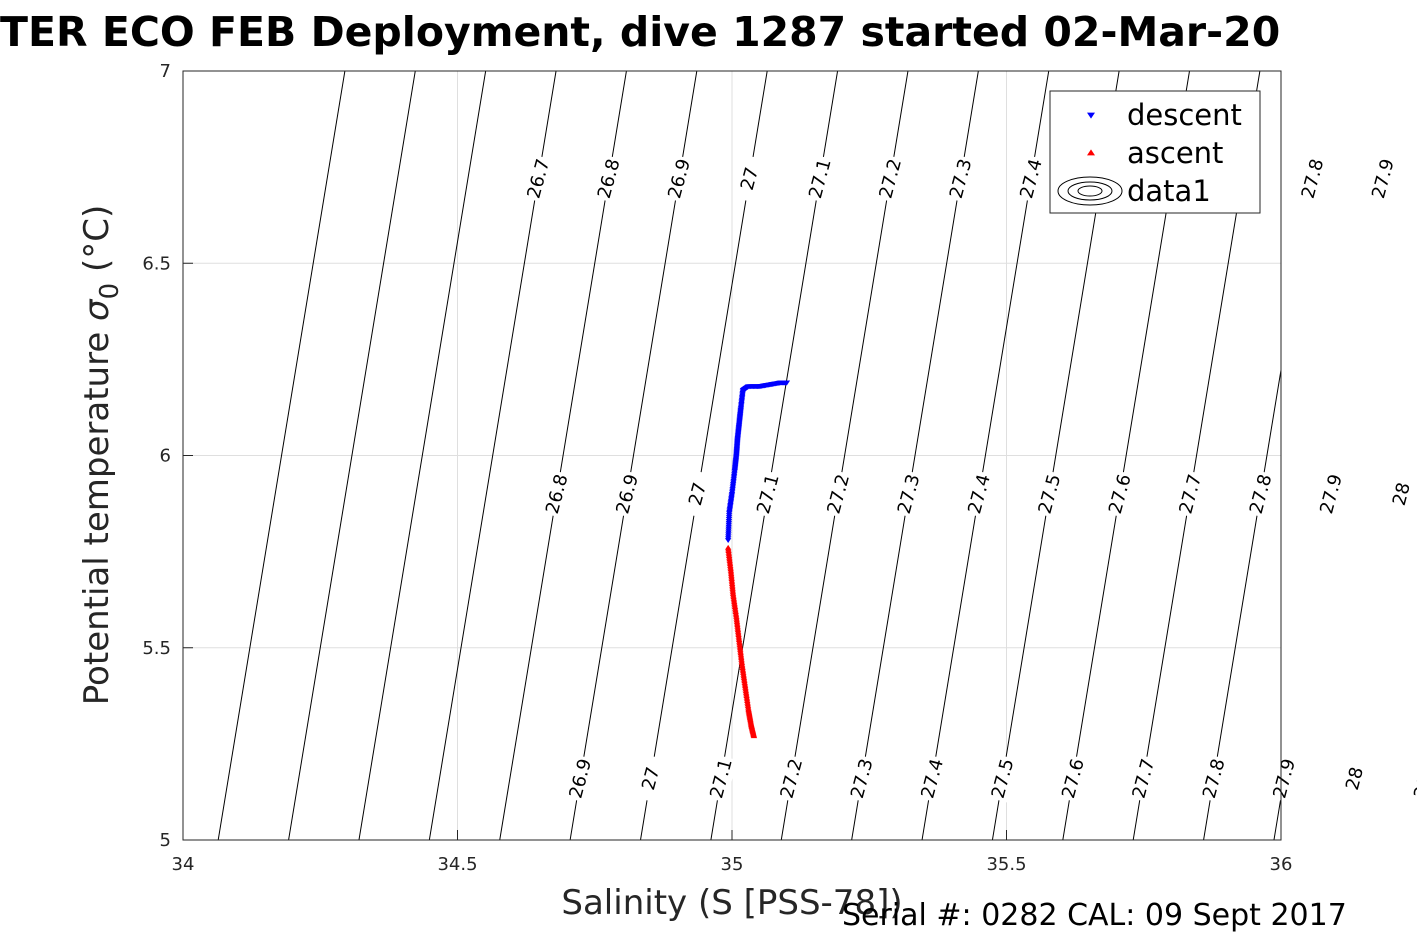 The image size is (1417, 945). I want to click on legend-contour-marker, so click(1090, 191).